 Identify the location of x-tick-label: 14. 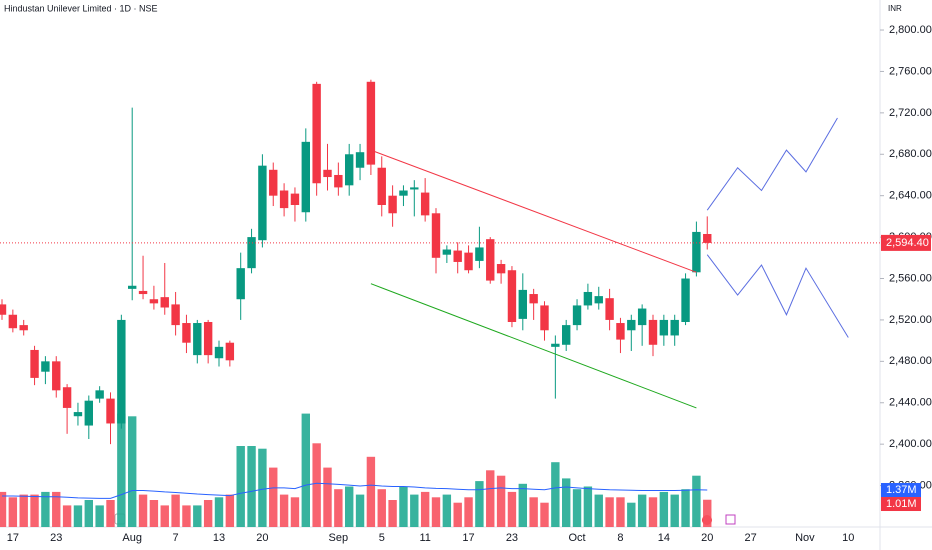
(664, 538).